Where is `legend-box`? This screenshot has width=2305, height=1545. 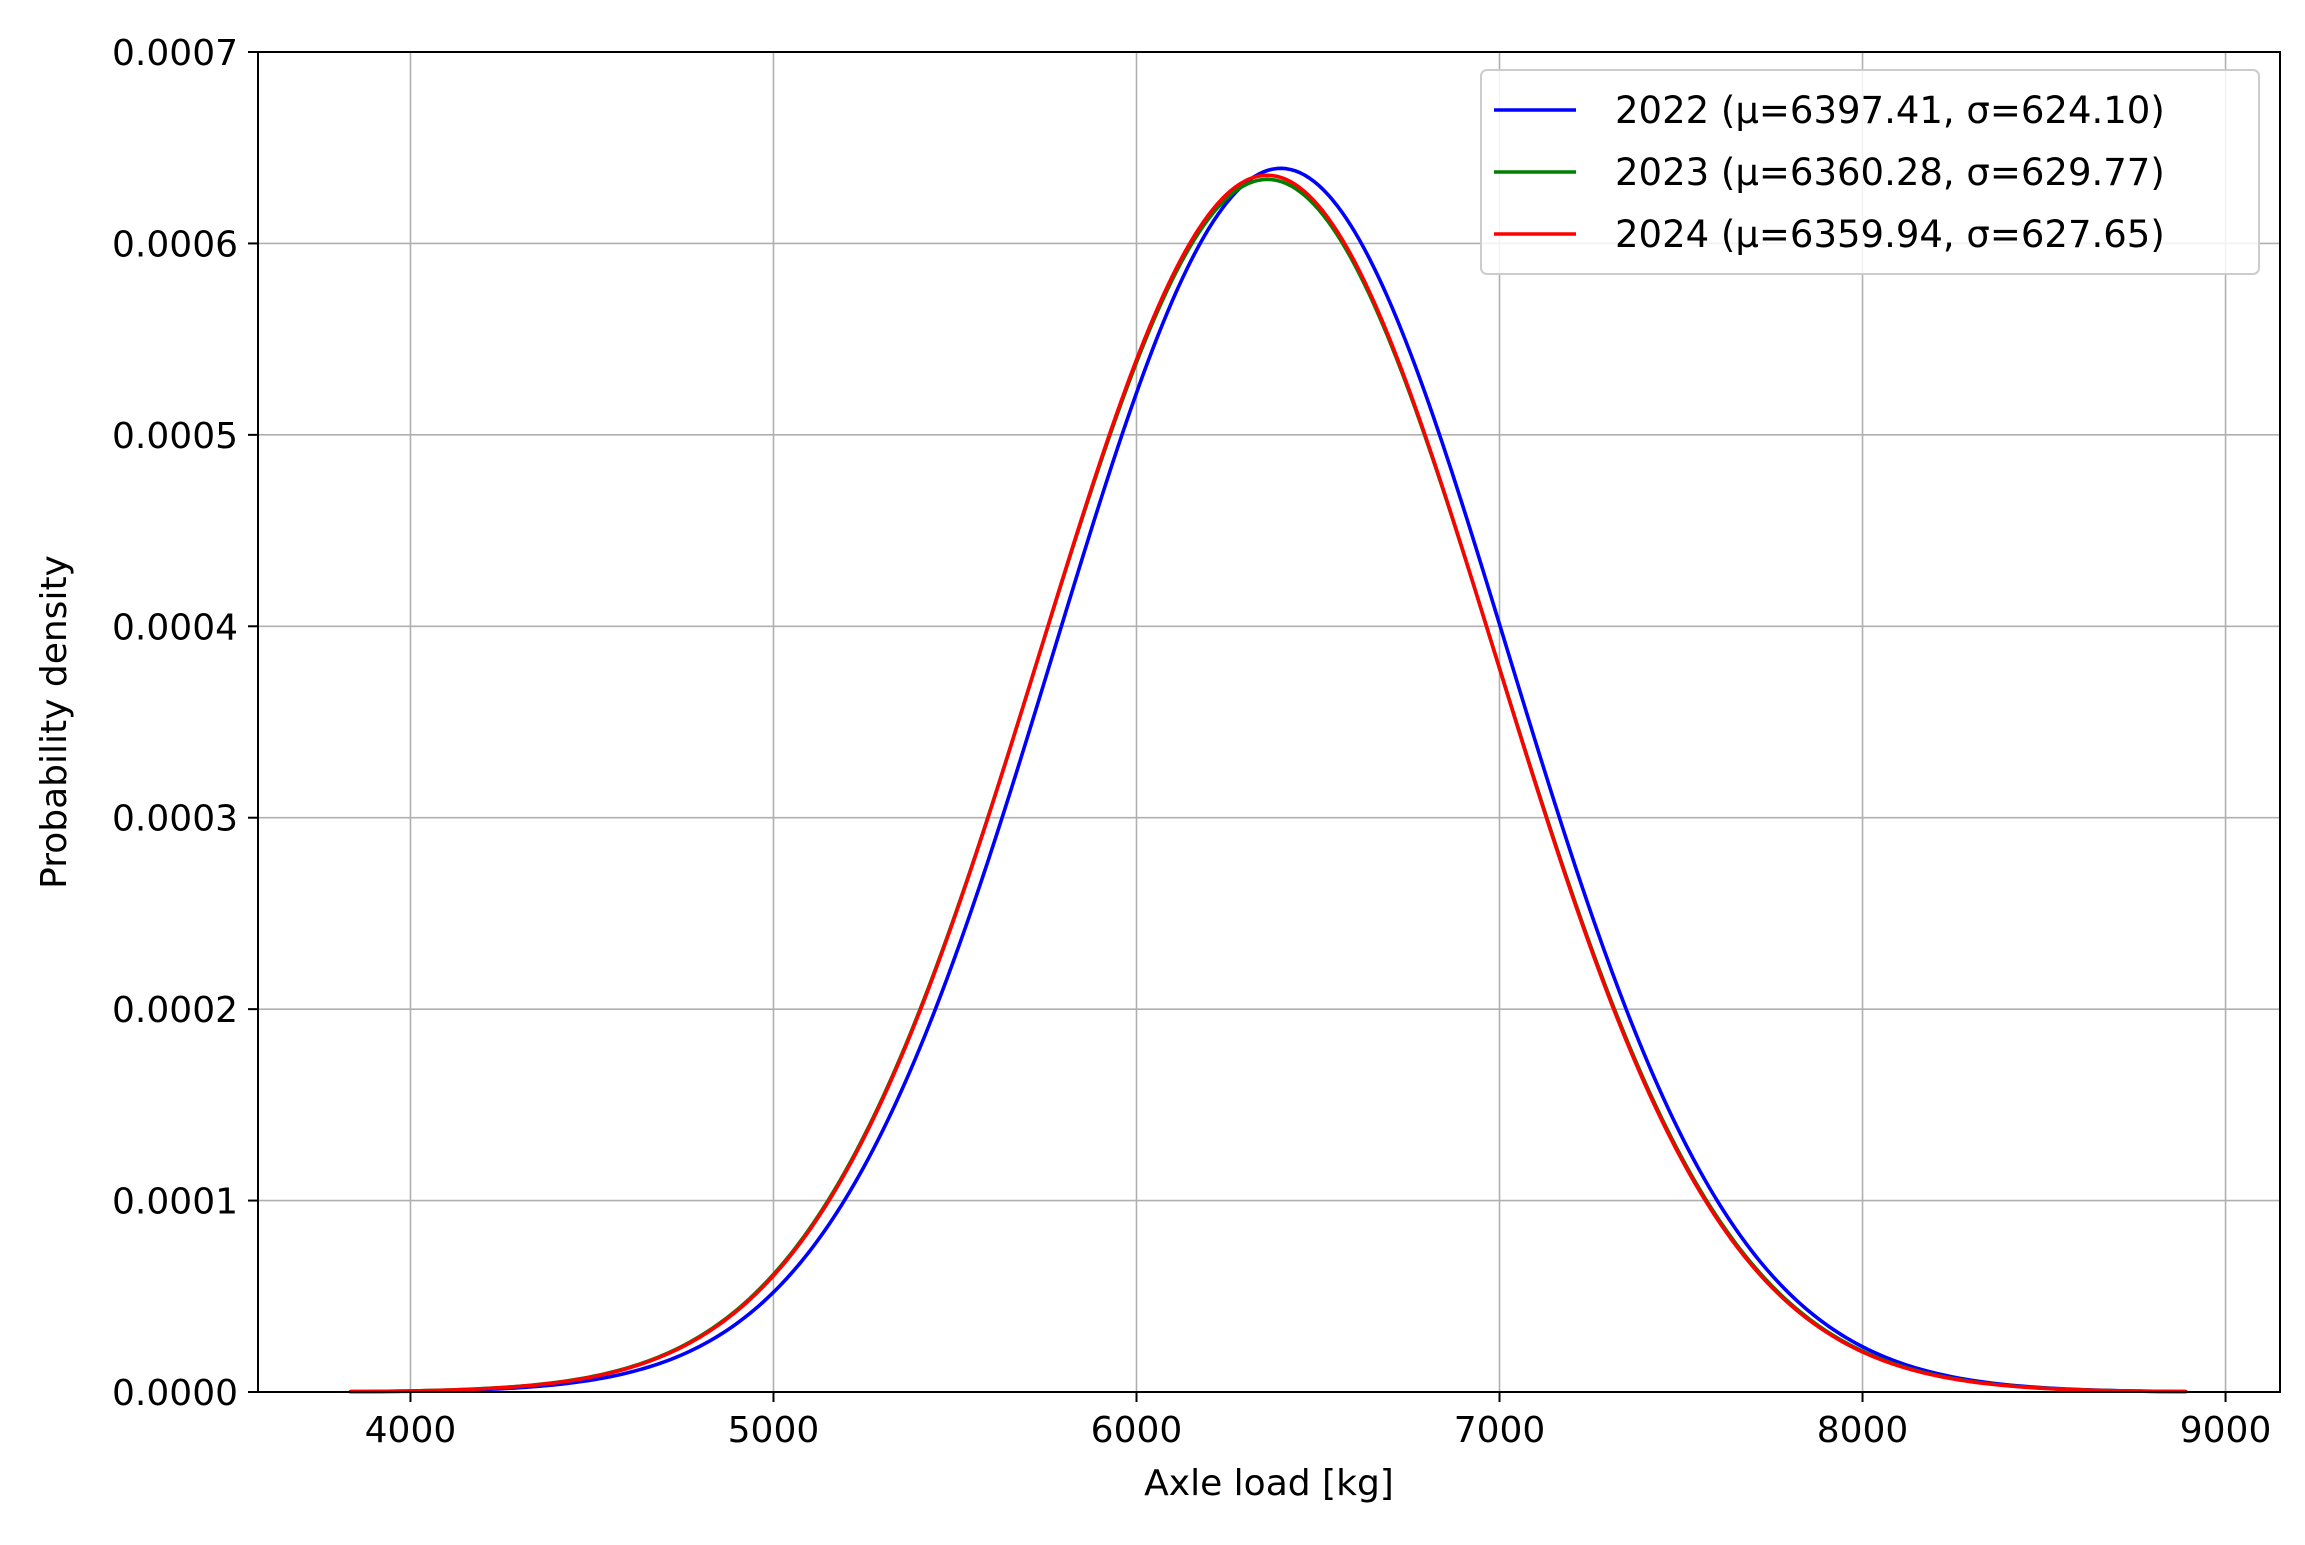
legend-box is located at coordinates (1870, 172).